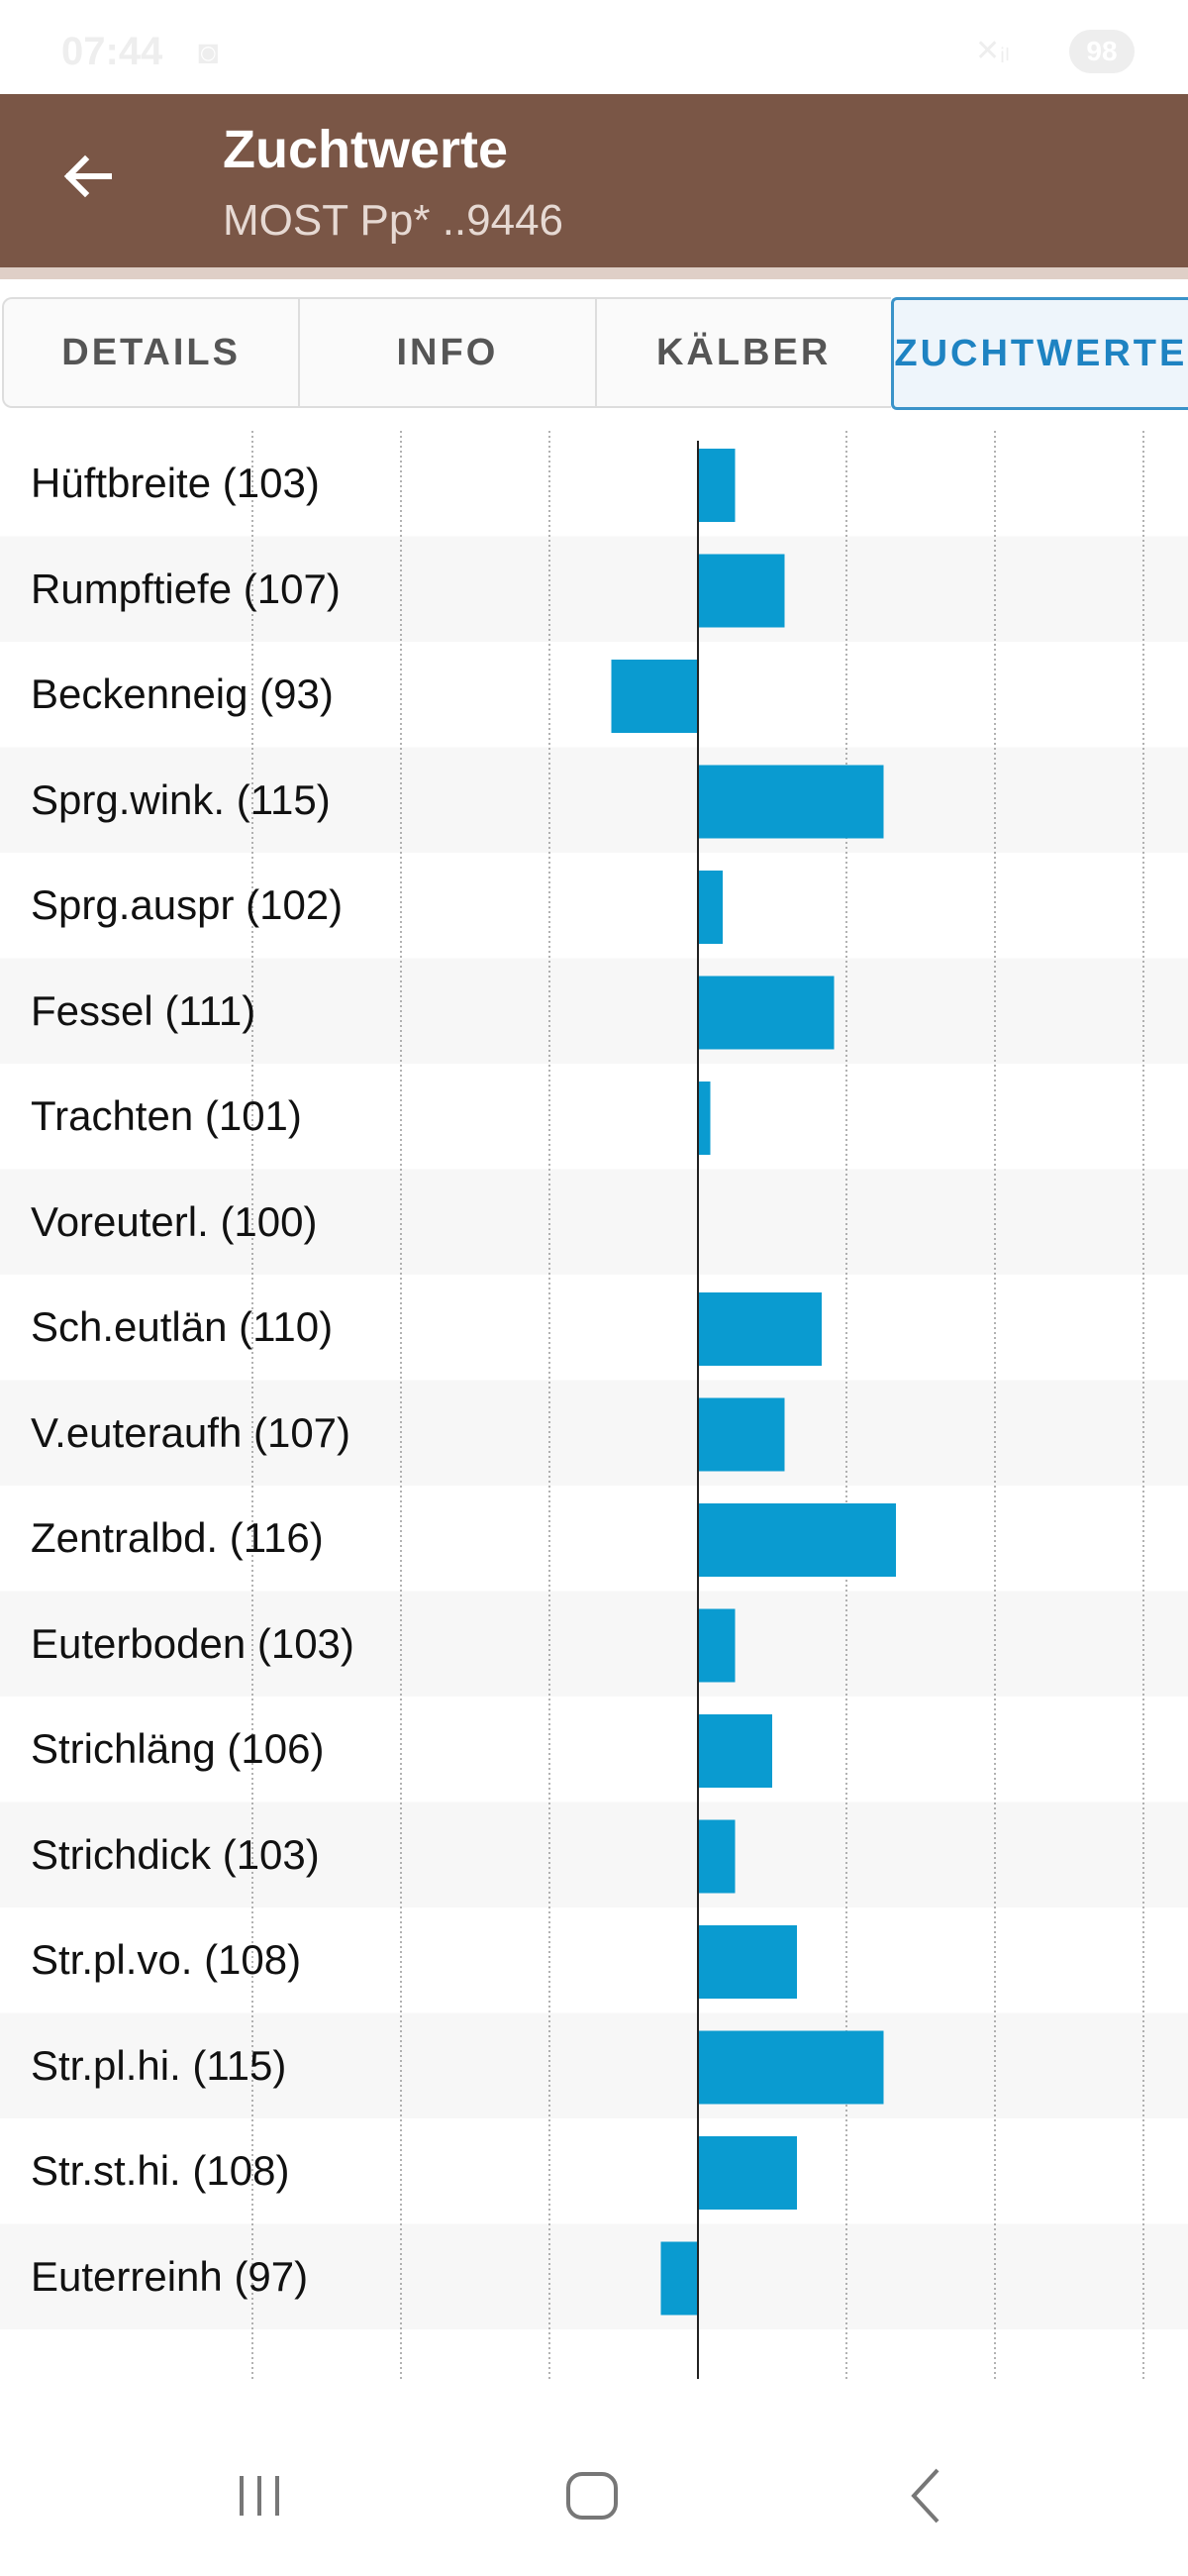  I want to click on app-bar: Zuchtwerte MOST Pp* ..9446, so click(594, 186).